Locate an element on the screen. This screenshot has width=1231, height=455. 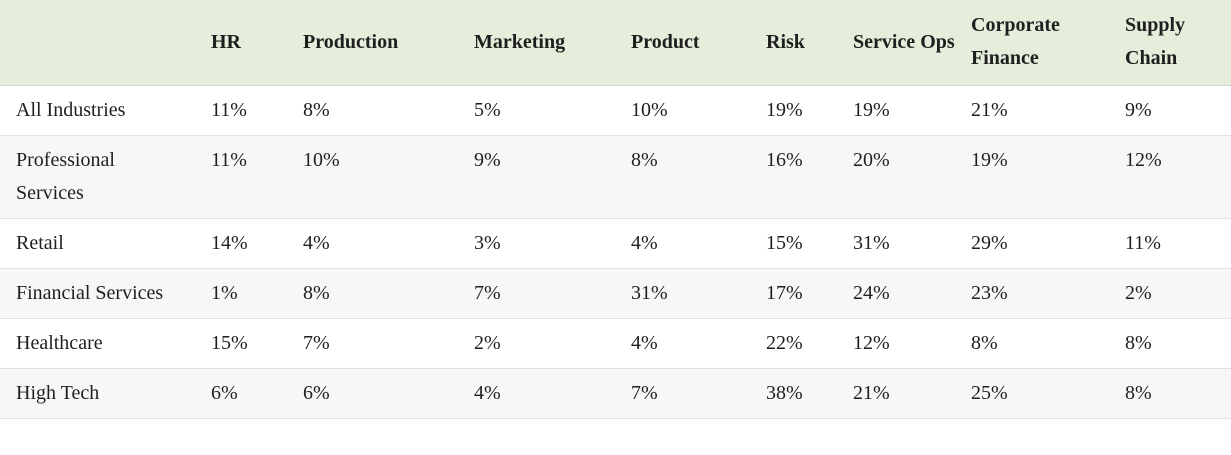
row-header: Healthcare is located at coordinates (105, 343).